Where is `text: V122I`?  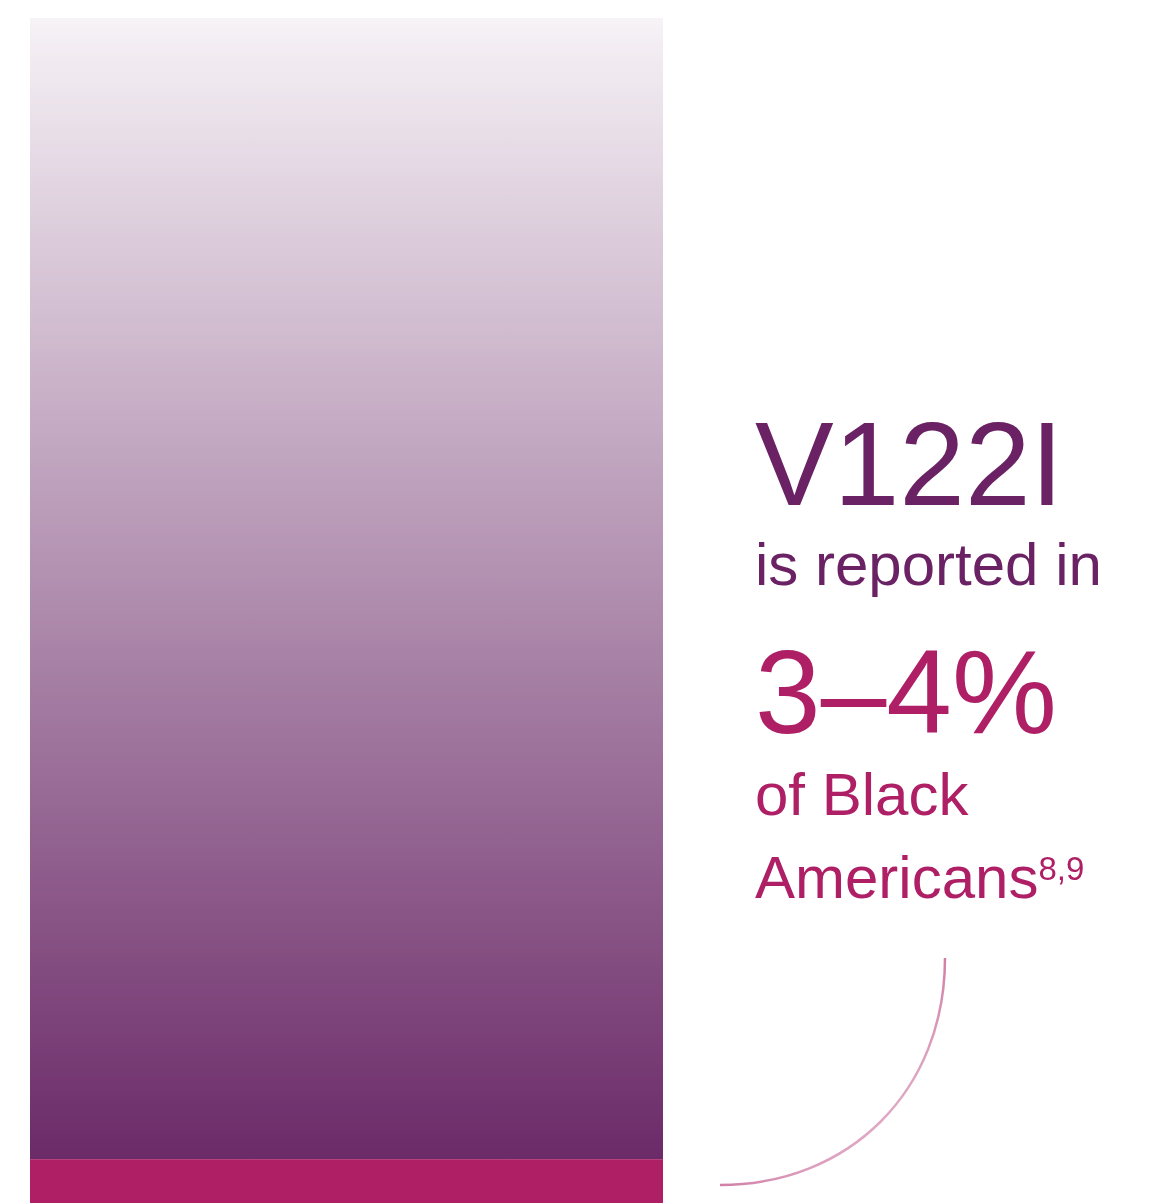
text: V122I is located at coordinates (909, 464).